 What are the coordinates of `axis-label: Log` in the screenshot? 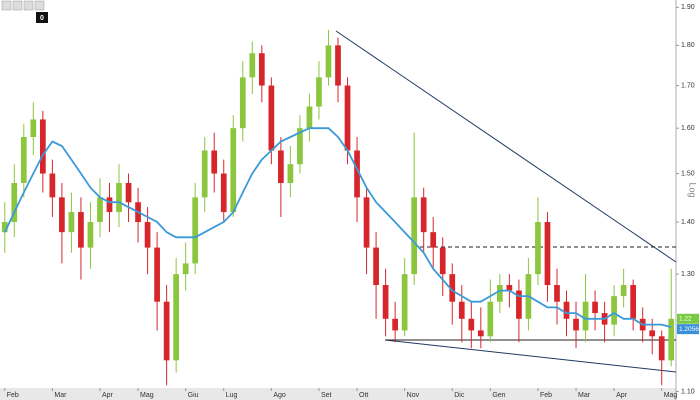 It's located at (693, 189).